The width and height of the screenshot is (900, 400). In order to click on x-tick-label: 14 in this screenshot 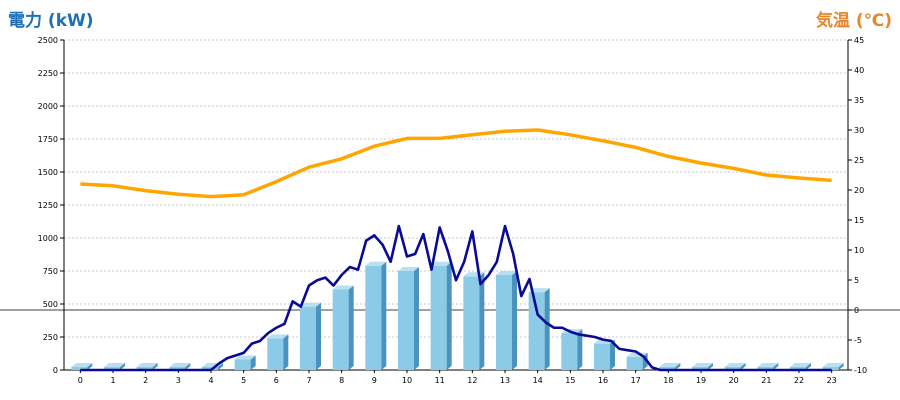, I will do `click(538, 380)`.